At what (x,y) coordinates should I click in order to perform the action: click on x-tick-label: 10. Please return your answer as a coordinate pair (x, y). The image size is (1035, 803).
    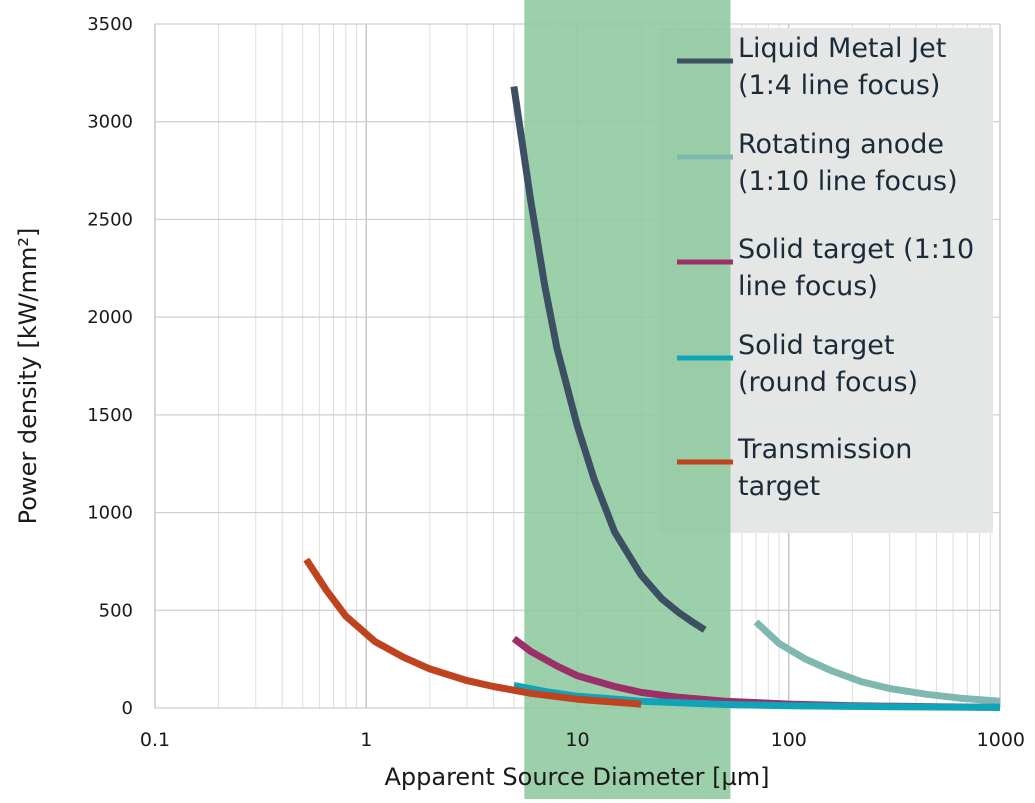
    Looking at the image, I should click on (577, 740).